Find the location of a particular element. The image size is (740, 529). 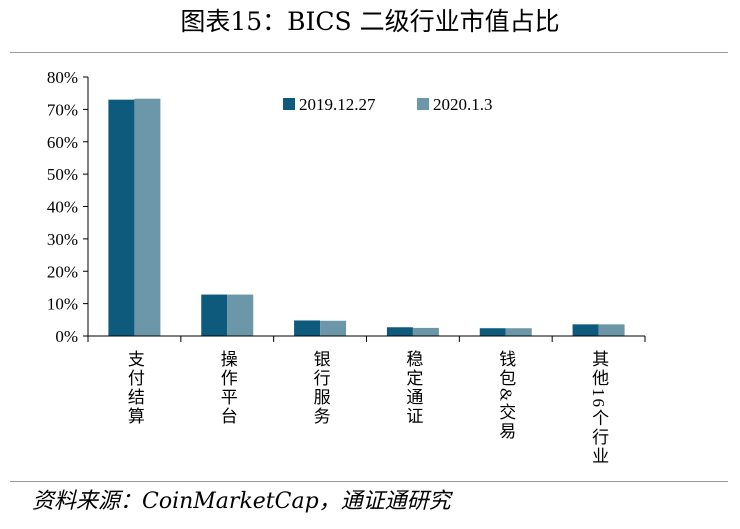

x-category-label: 操作平台 is located at coordinates (228, 388).